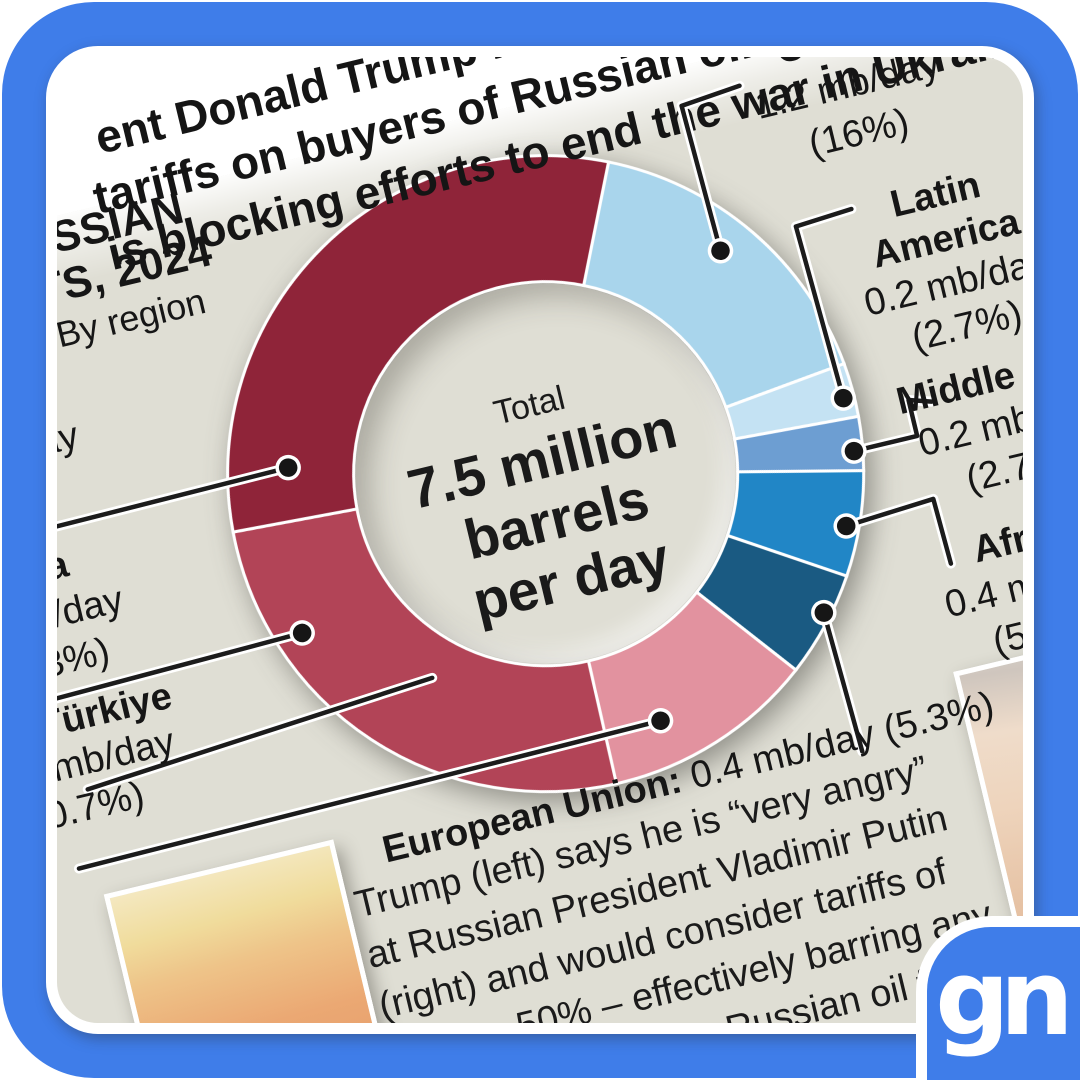  I want to click on logo-blue-tile: gn, so click(1003, 1003).